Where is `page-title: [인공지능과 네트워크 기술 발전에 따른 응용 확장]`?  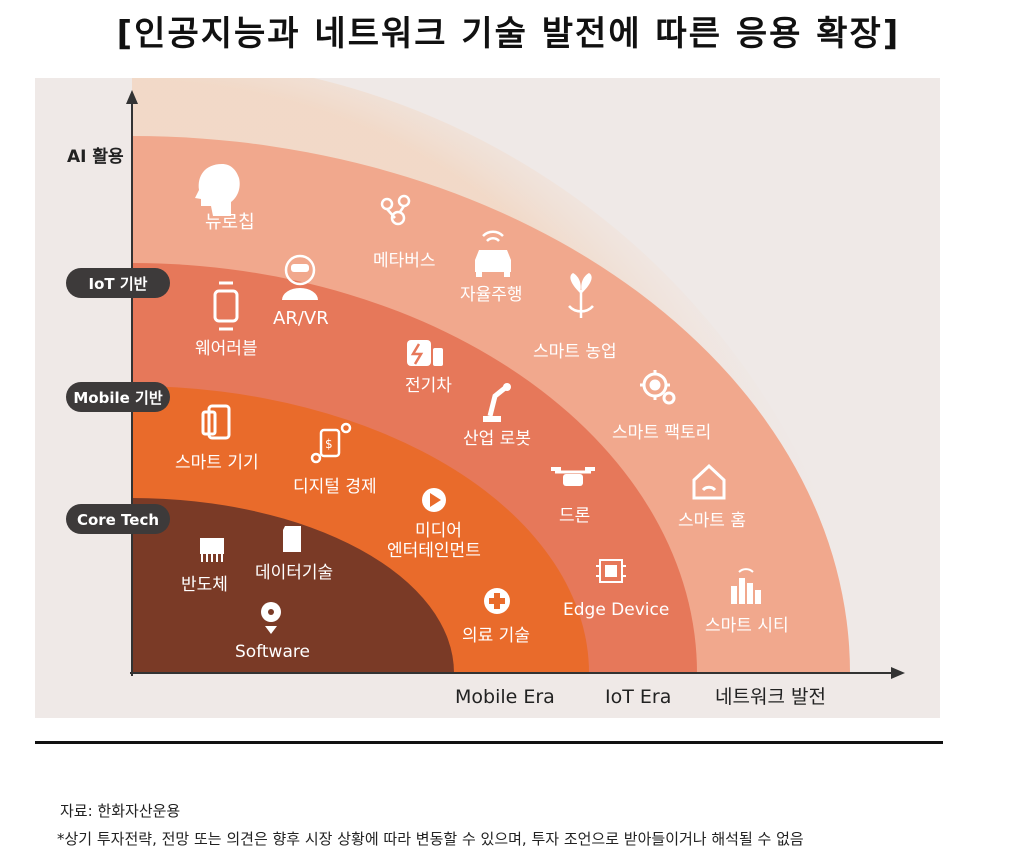 page-title: [인공지능과 네트워크 기술 발전에 따른 응용 확장] is located at coordinates (508, 34).